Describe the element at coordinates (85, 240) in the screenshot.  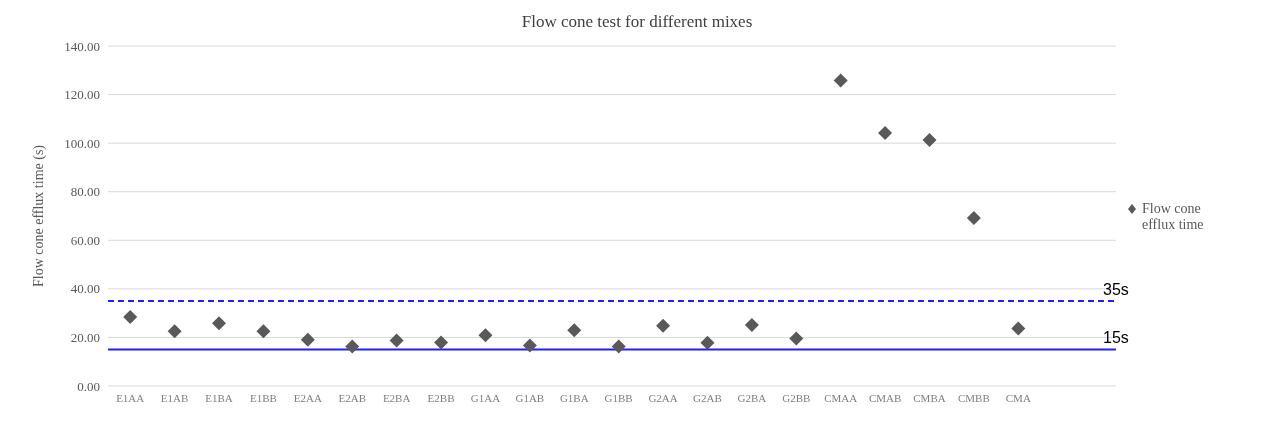
I see `y-tick-label: 60.00` at that location.